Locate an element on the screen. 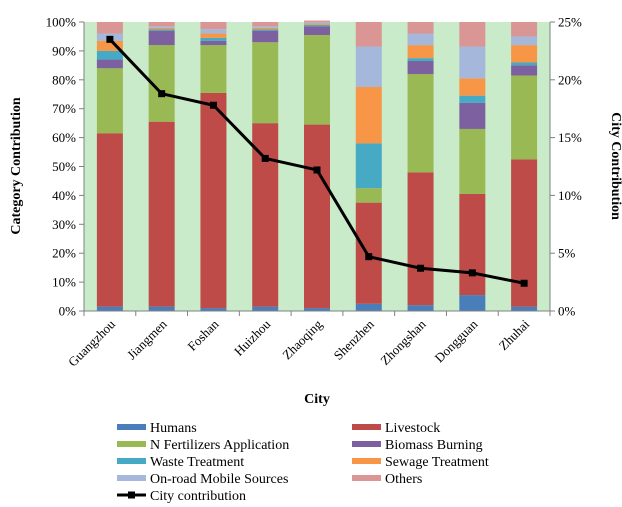 Image resolution: width=622 pixels, height=507 pixels. x-tick-label-guangzhou: Guangzhou is located at coordinates (91, 342).